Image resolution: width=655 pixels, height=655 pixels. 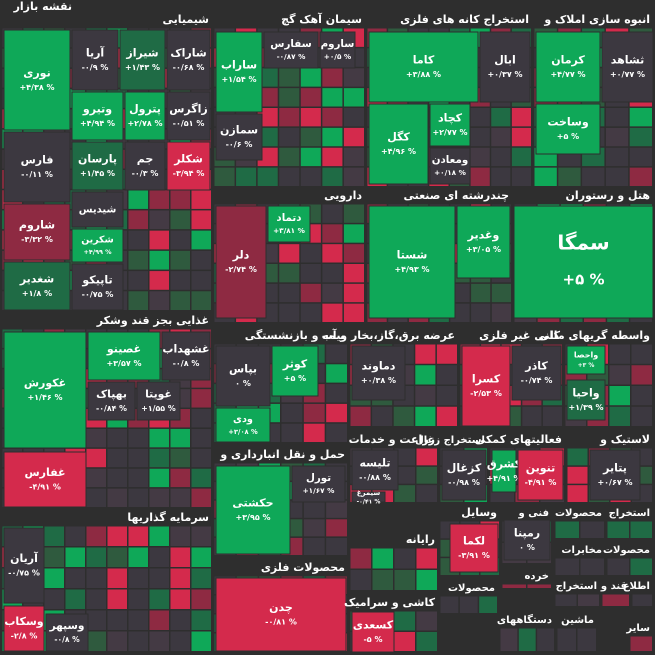 What do you see at coordinates (608, 195) in the screenshot?
I see `sector-label: هتل و رستوران` at bounding box center [608, 195].